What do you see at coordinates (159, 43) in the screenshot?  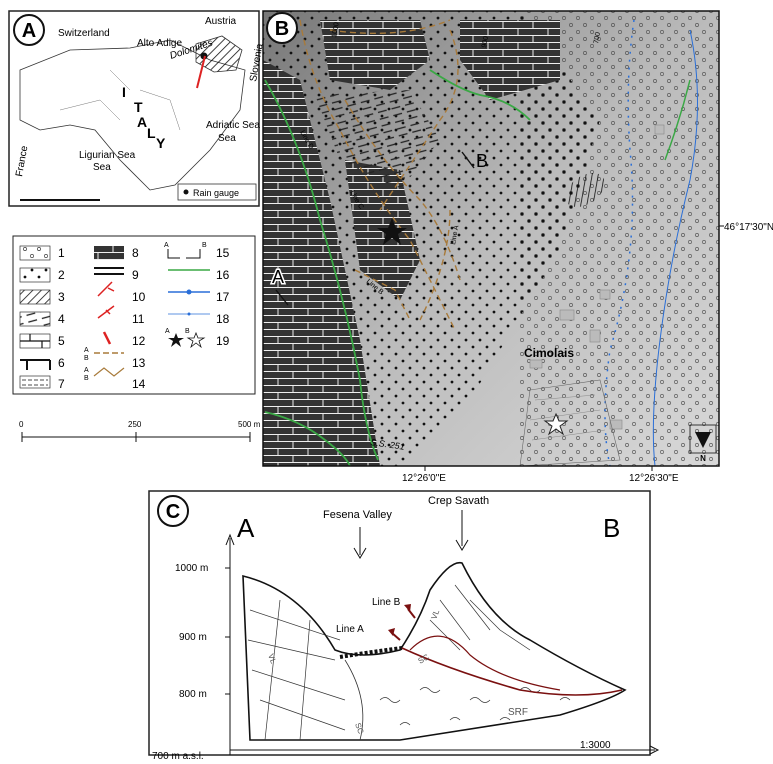 I see `label-alto-adige: Alto Adige` at bounding box center [159, 43].